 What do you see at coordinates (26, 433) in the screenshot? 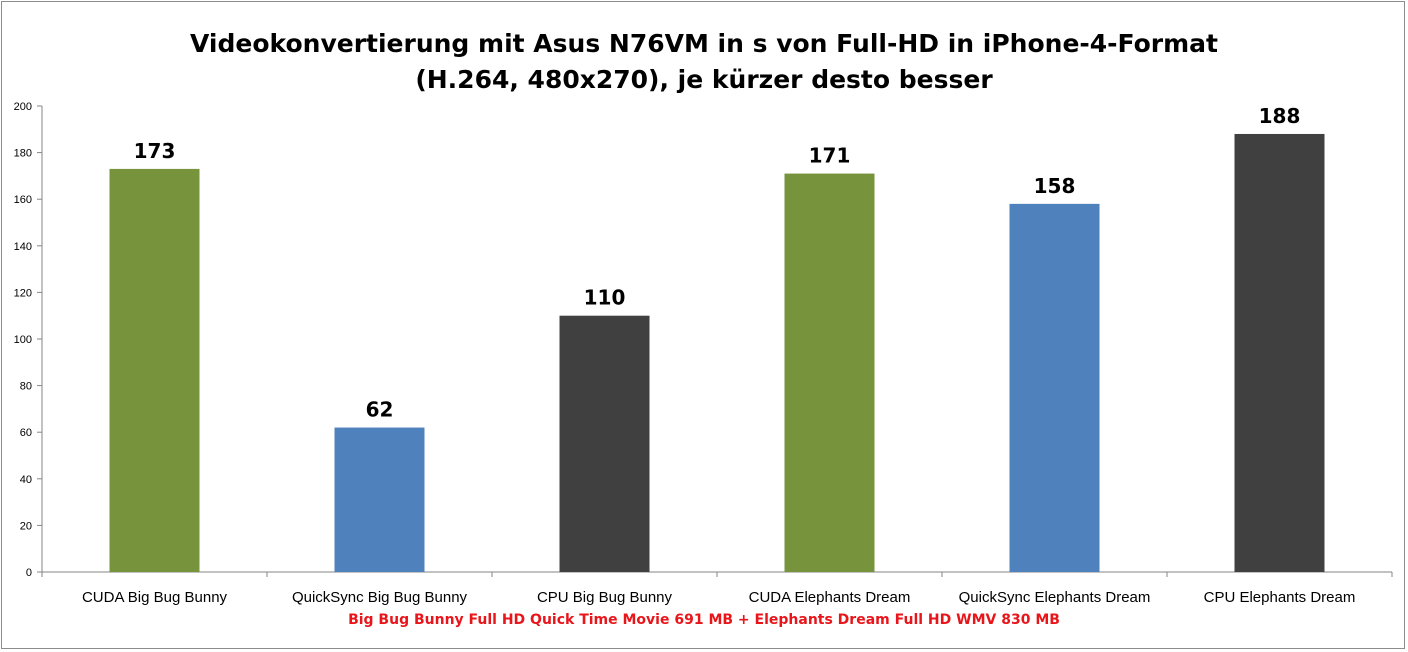
I see `y-tick-label: 60` at bounding box center [26, 433].